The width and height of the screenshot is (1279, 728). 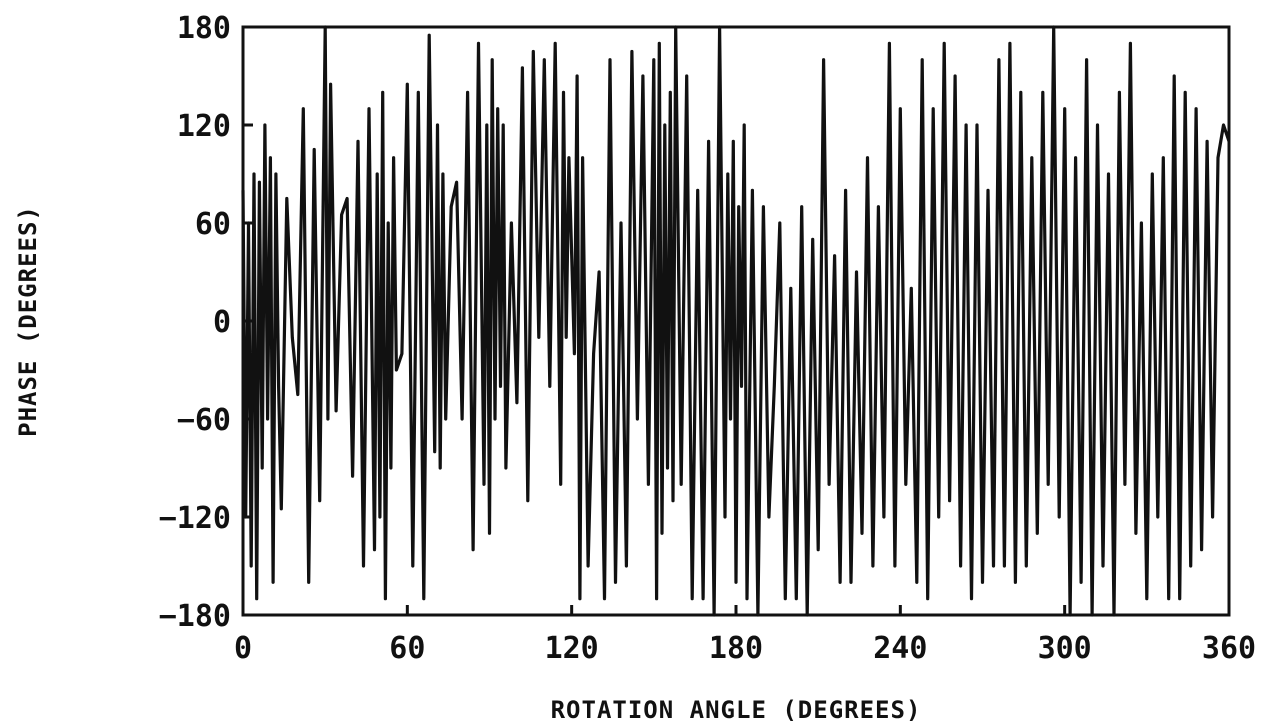 What do you see at coordinates (213, 224) in the screenshot?
I see `y-tick-label: 60` at bounding box center [213, 224].